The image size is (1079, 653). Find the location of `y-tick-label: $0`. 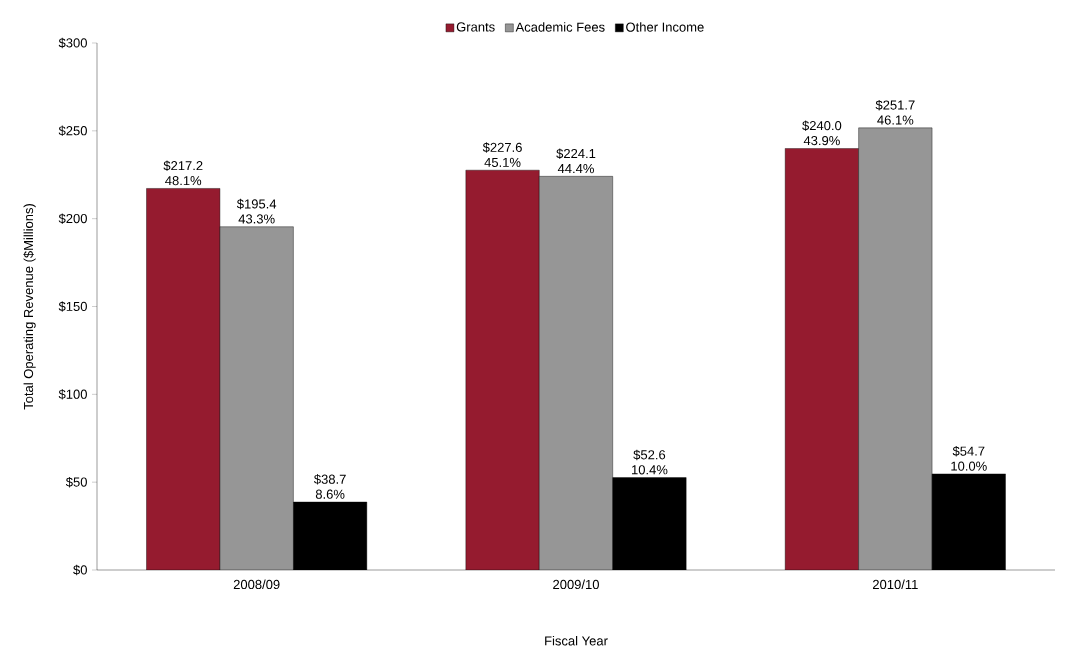

y-tick-label: $0 is located at coordinates (80, 570).